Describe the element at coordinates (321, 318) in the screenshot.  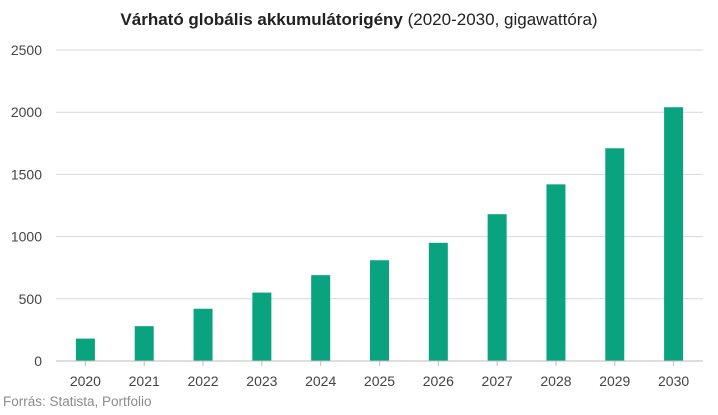
I see `bar-2024` at that location.